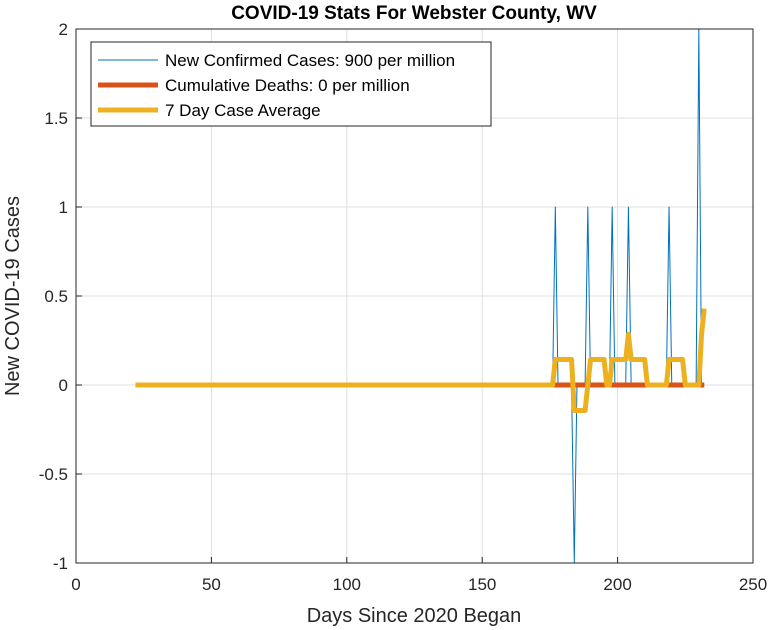  Describe the element at coordinates (347, 584) in the screenshot. I see `x-tick-label: 100` at that location.